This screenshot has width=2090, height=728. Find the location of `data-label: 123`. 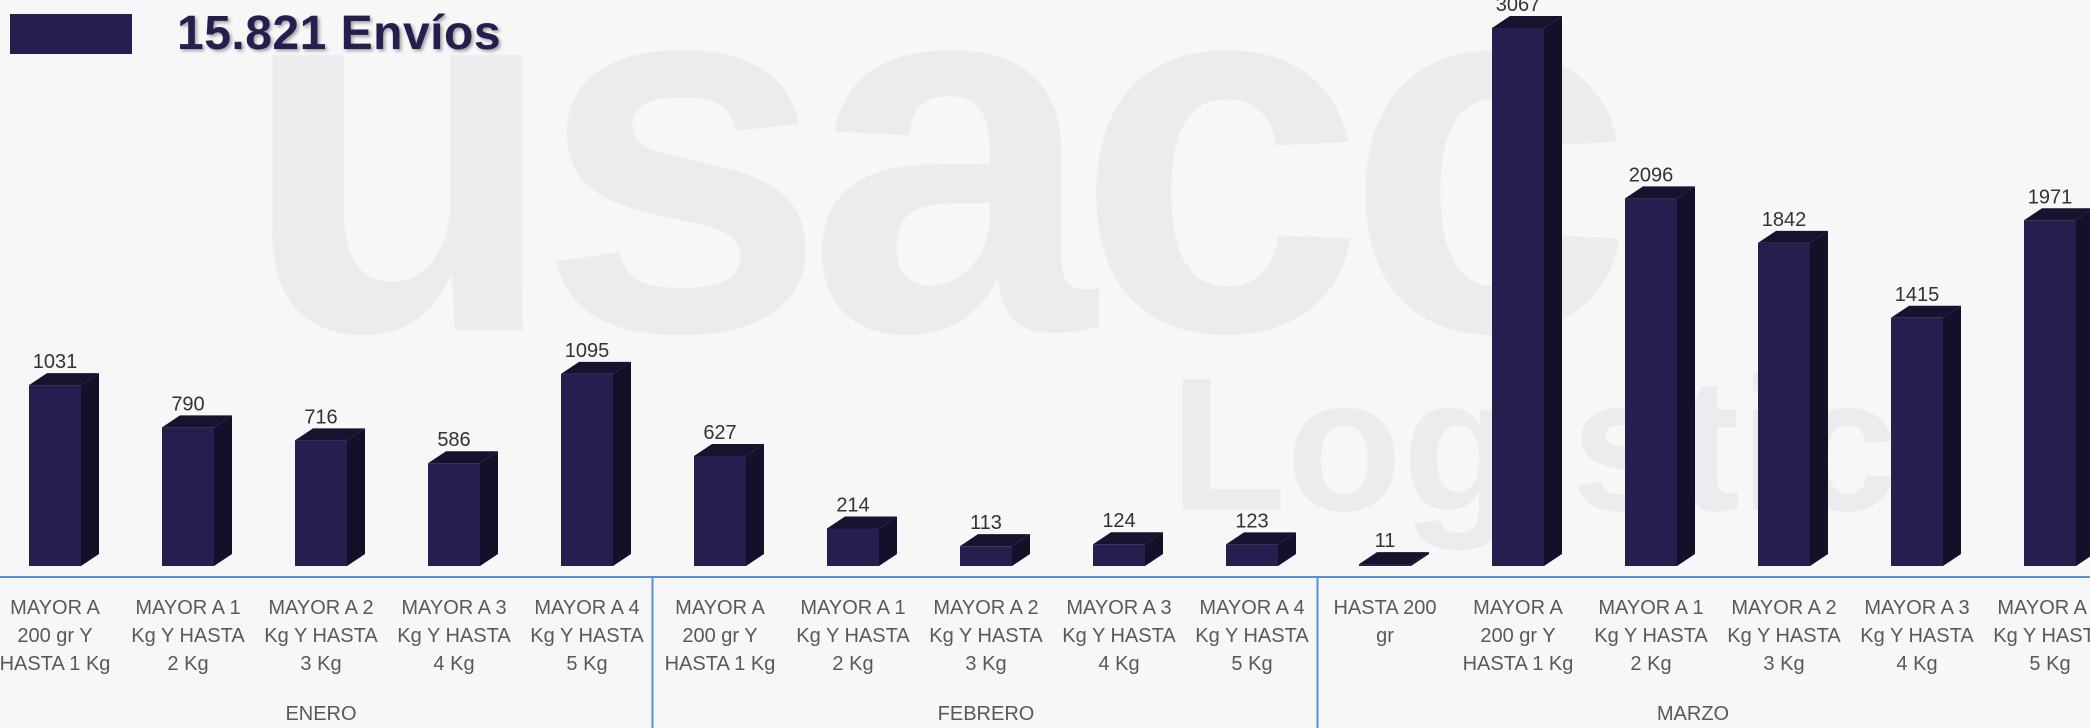

data-label: 123 is located at coordinates (1251, 521).